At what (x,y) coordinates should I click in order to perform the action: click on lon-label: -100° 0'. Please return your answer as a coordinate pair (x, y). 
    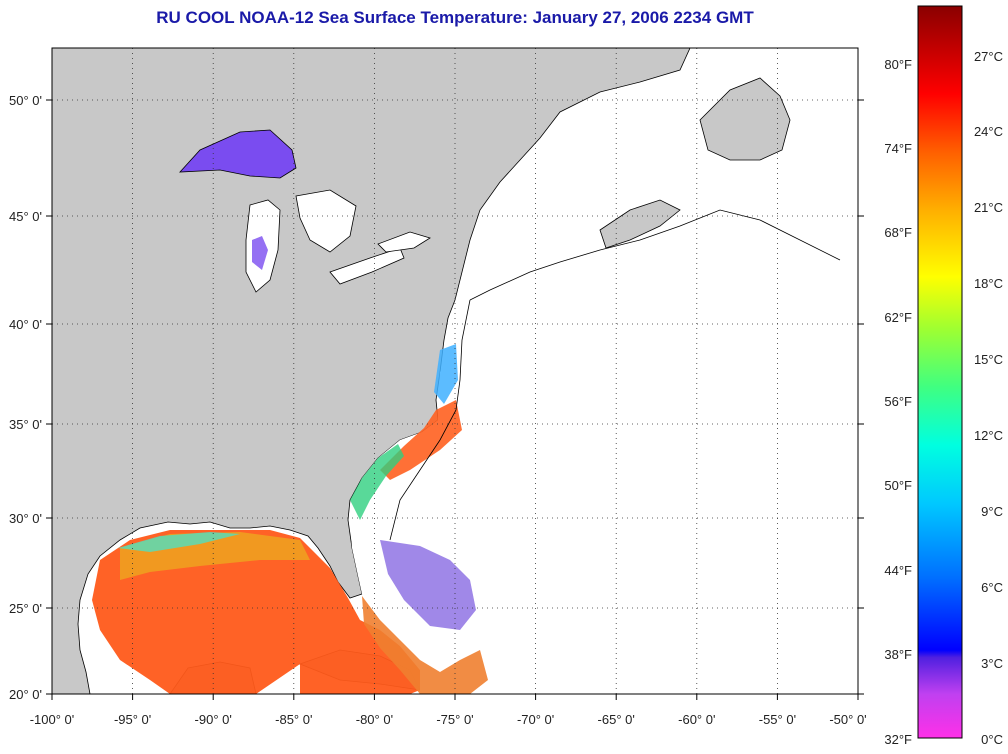
    Looking at the image, I should click on (52, 719).